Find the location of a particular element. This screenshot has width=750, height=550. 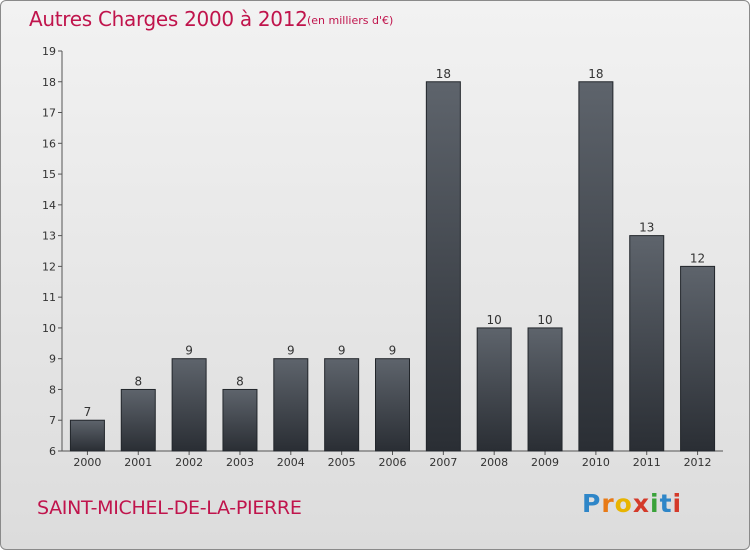

data-label: 7 is located at coordinates (88, 412).